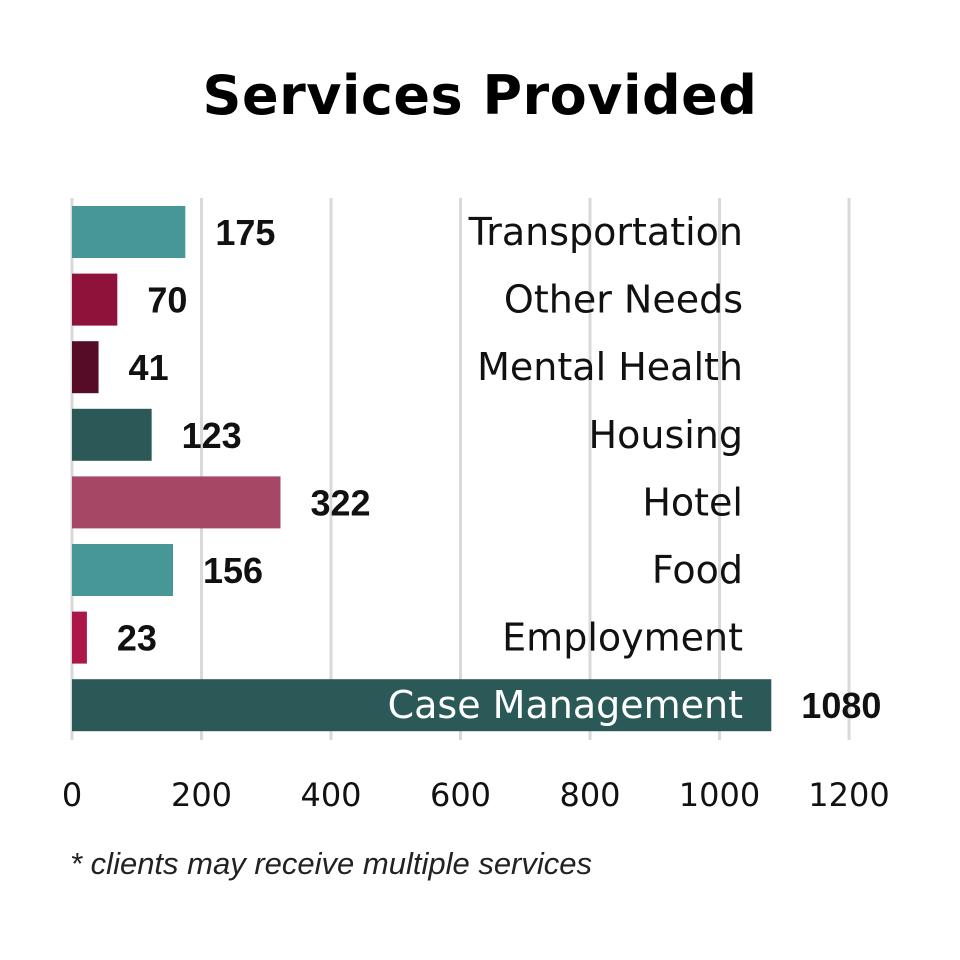 This screenshot has width=960, height=960. I want to click on x-tick-label: 600, so click(460, 795).